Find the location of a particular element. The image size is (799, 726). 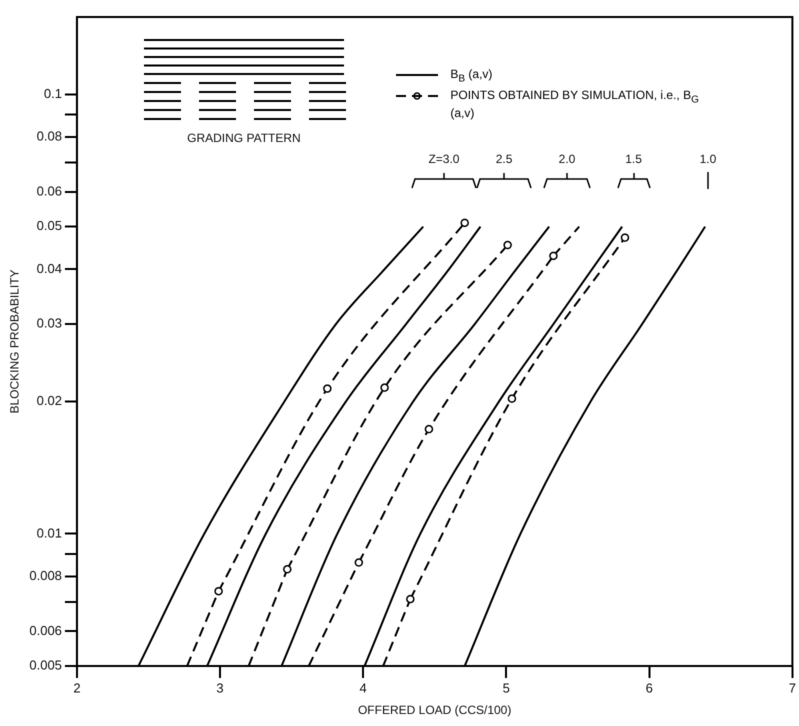

y-tick-label: 0.05 is located at coordinates (49, 226).